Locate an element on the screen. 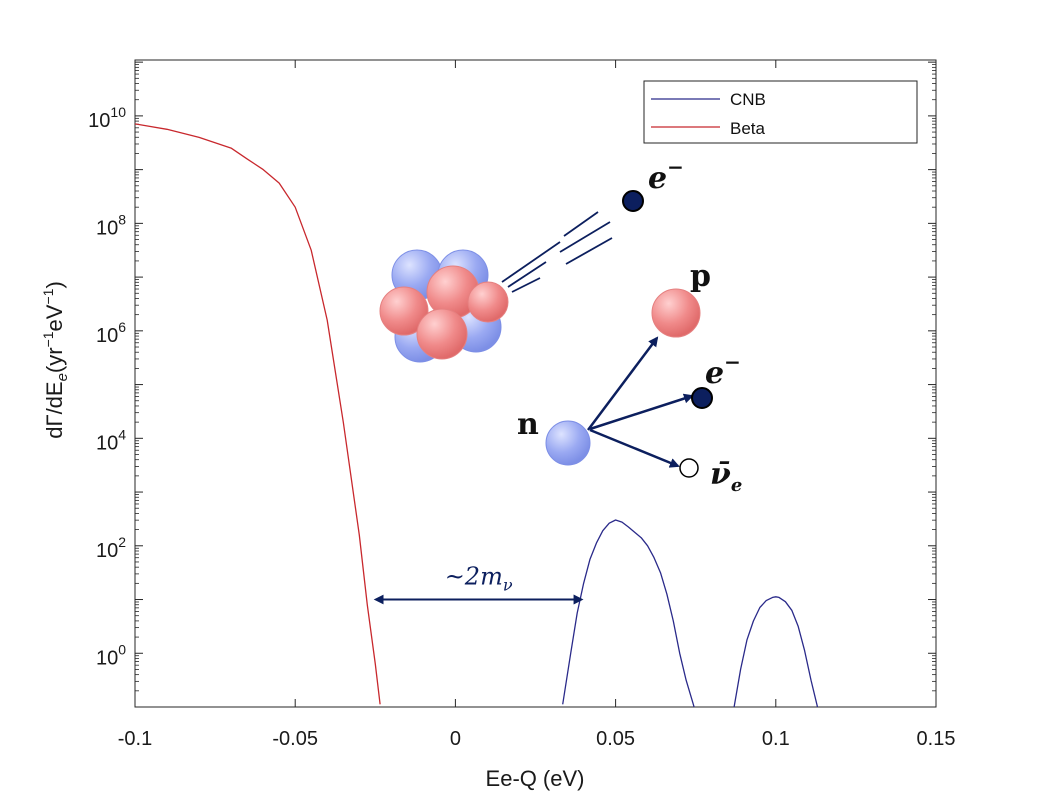  emitted-electron-label: e− is located at coordinates (666, 175).